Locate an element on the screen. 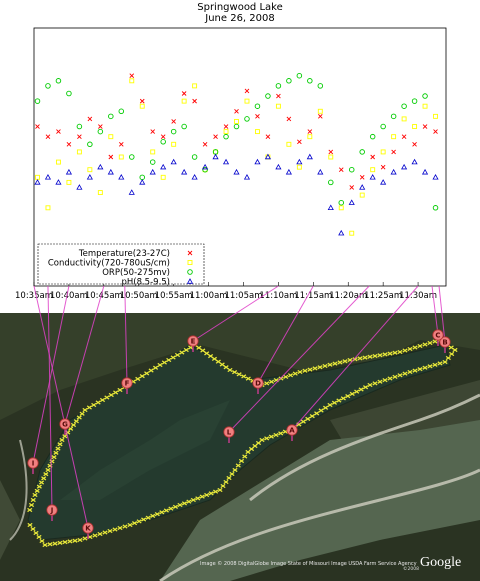 The height and width of the screenshot is (581, 480). x-tick-label: 10:35am is located at coordinates (34, 296).